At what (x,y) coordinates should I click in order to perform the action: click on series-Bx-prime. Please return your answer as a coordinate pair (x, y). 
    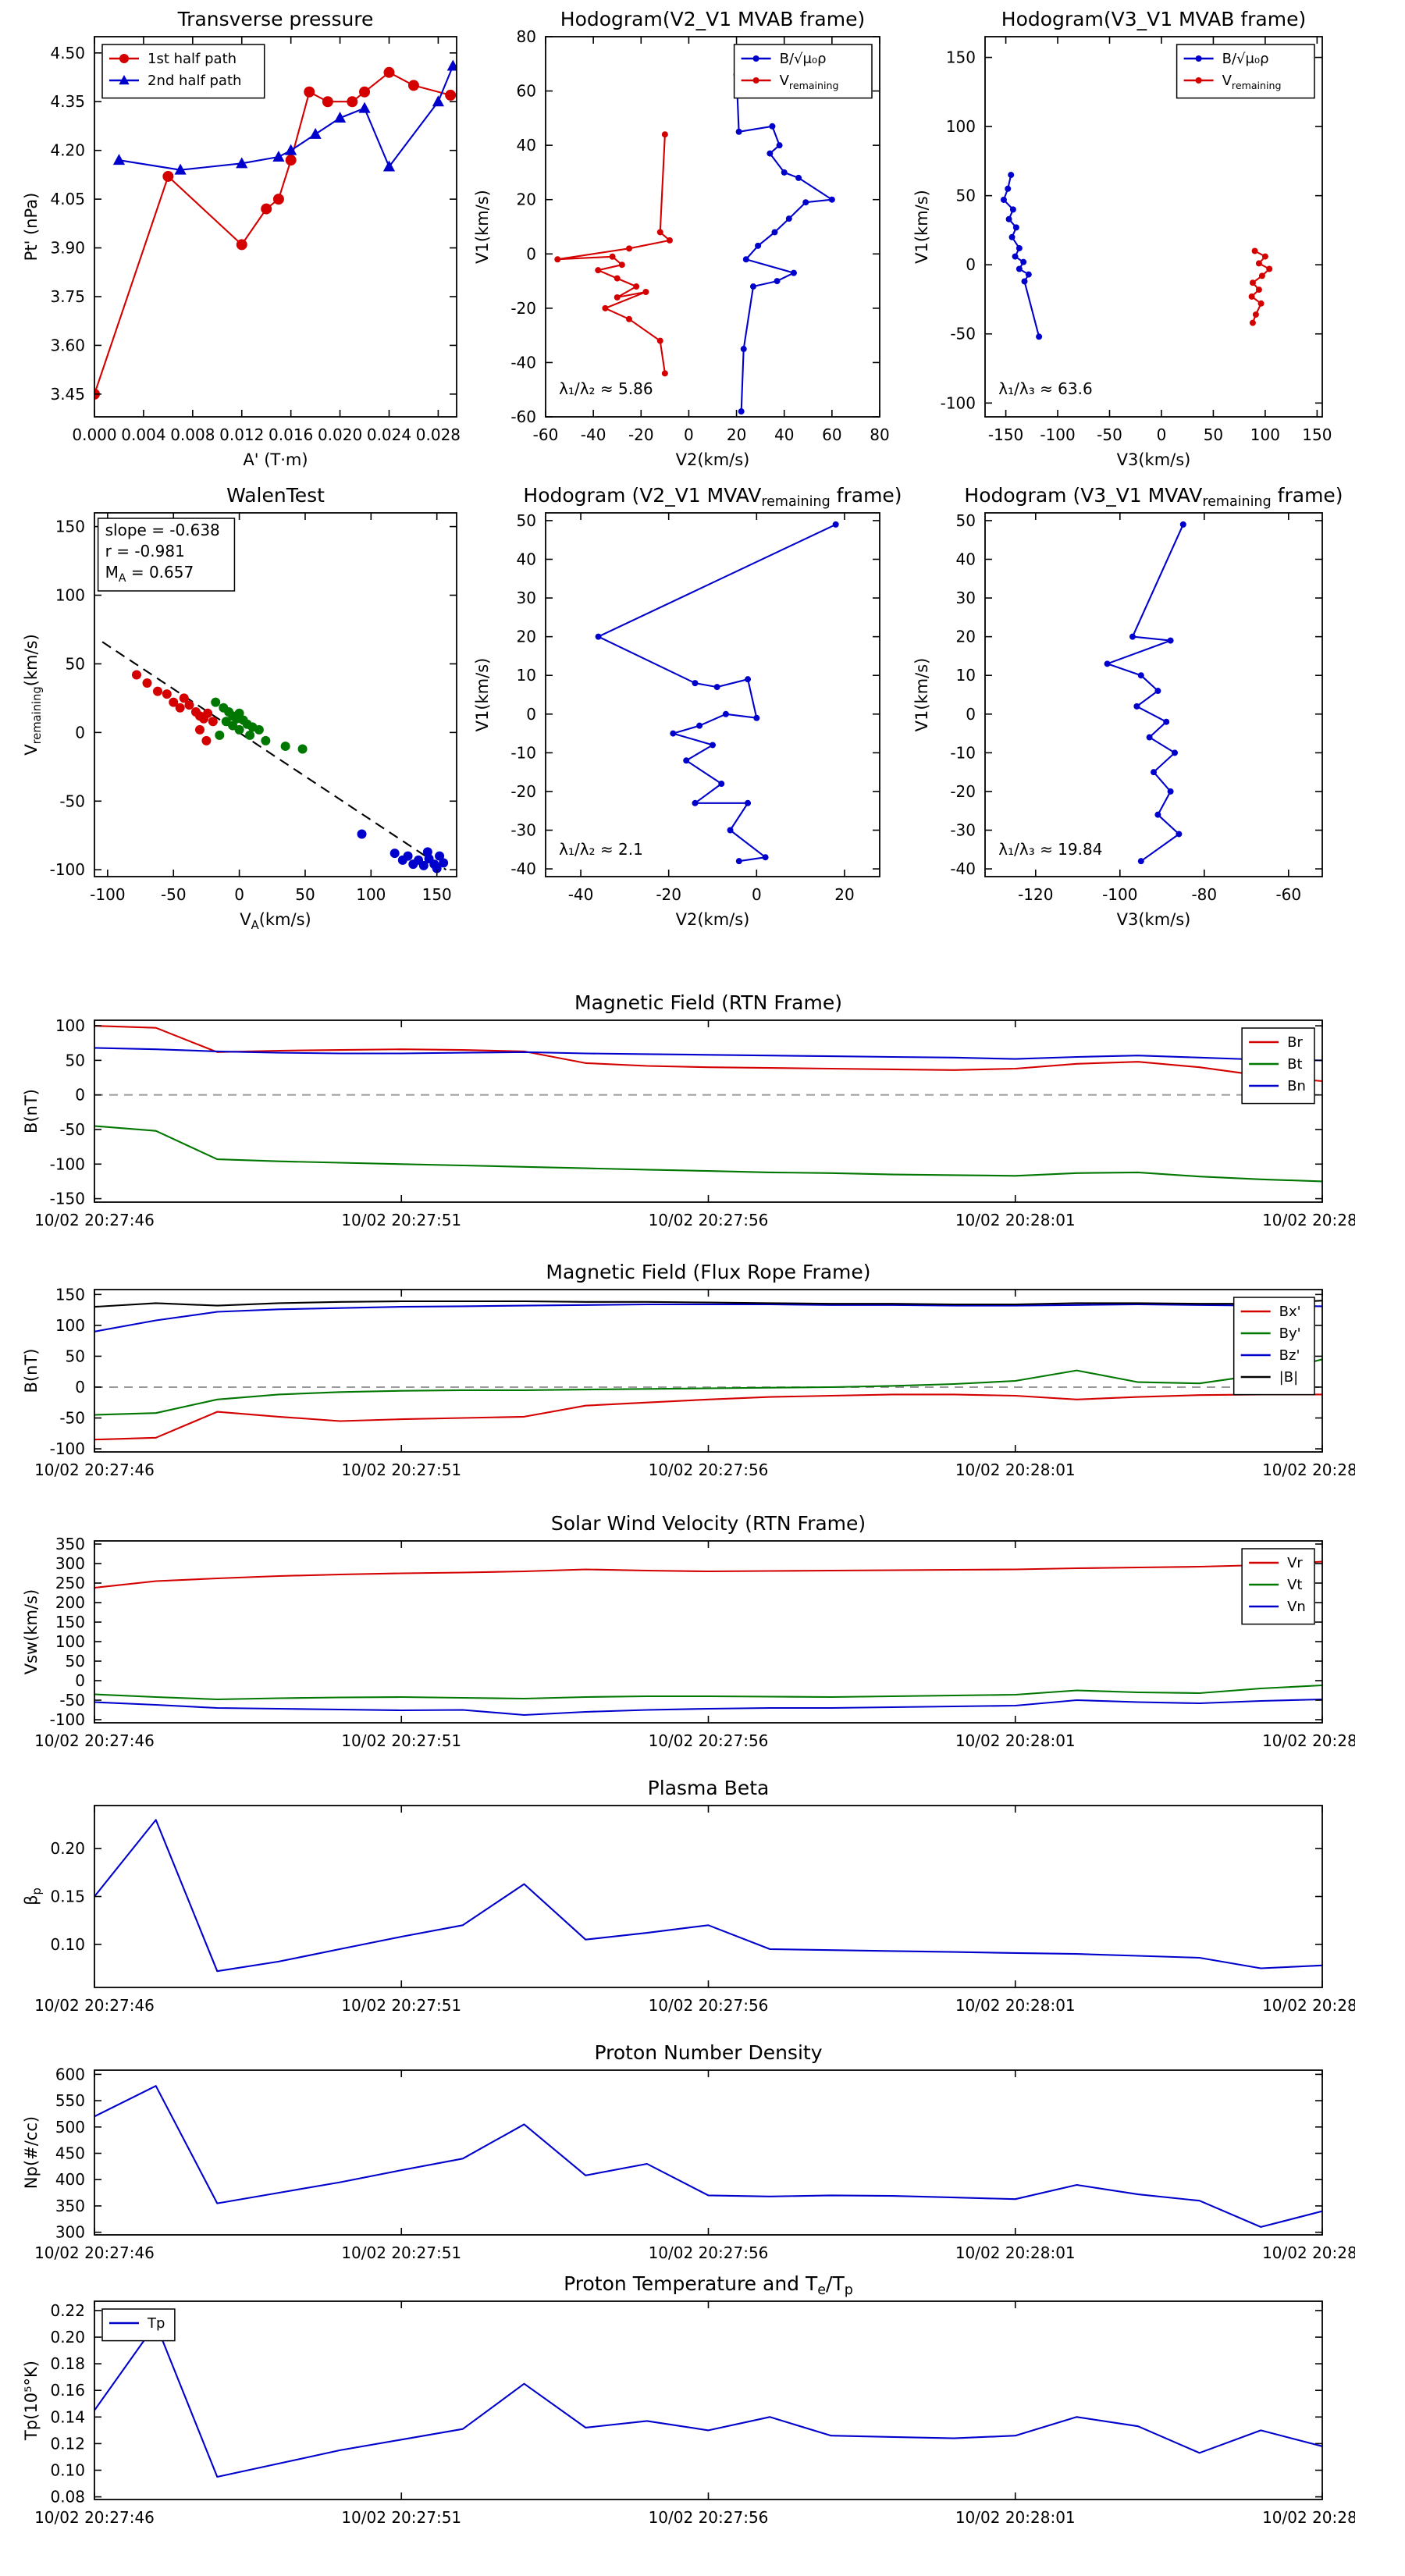
    Looking at the image, I should click on (708, 1417).